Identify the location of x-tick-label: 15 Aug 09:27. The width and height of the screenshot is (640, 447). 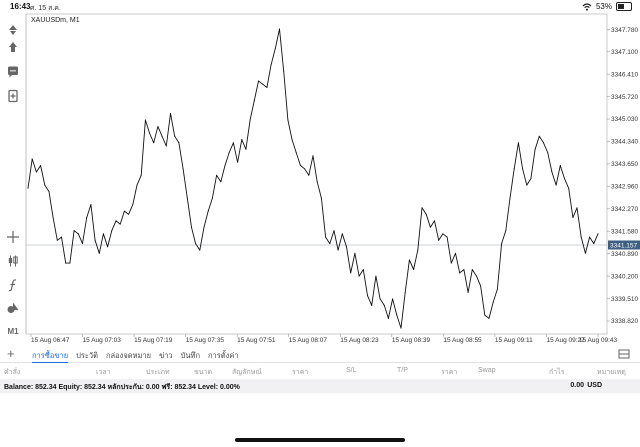
(565, 340).